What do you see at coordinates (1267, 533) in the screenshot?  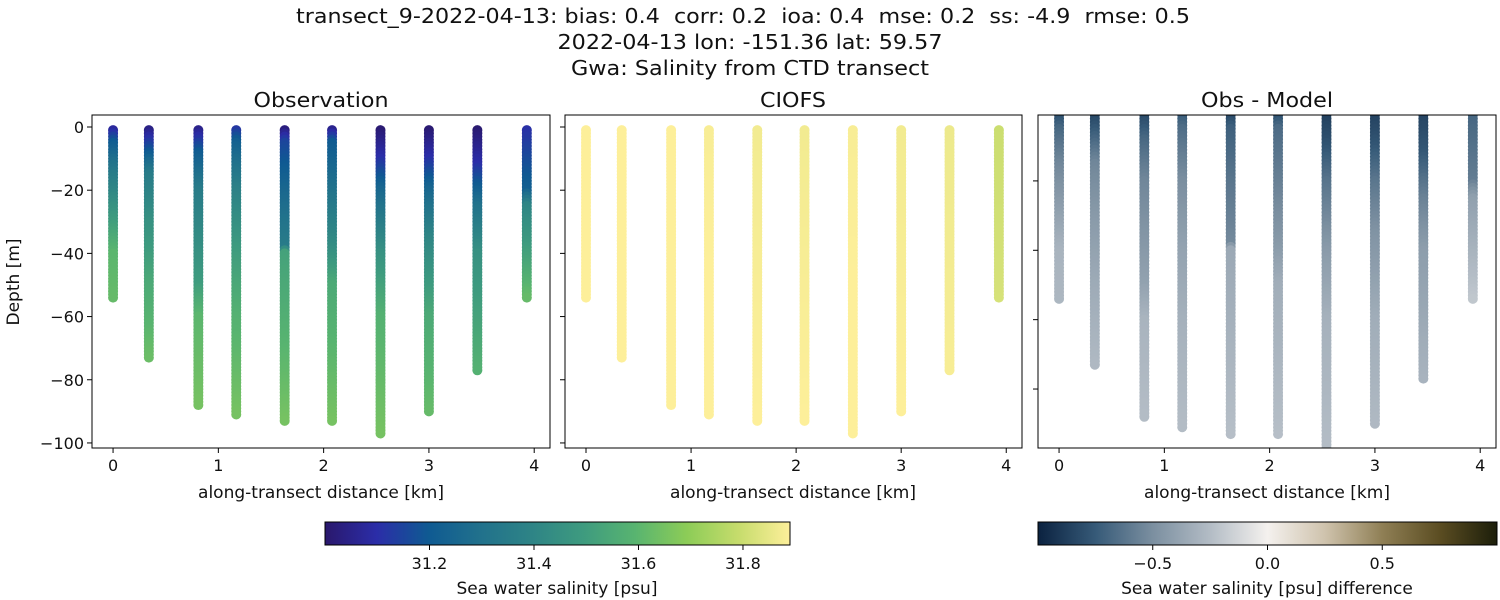 I see `colorbar-gradient` at bounding box center [1267, 533].